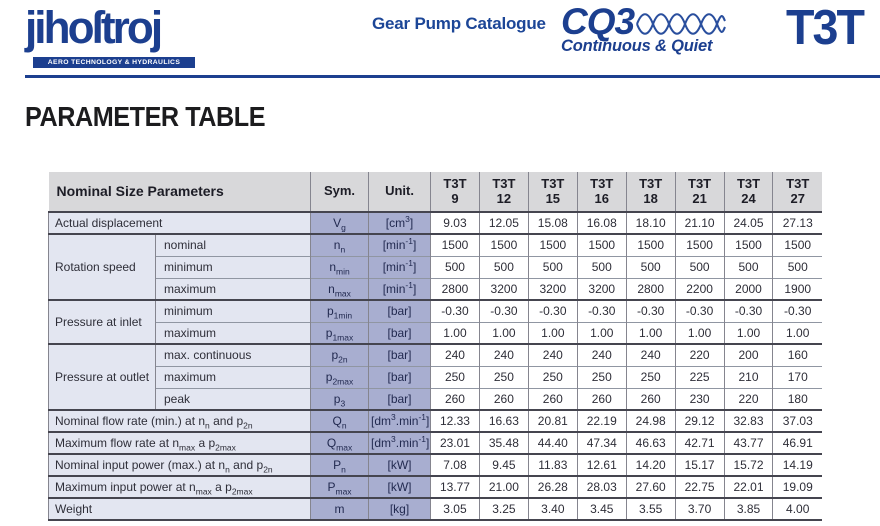 The height and width of the screenshot is (526, 880). Describe the element at coordinates (339, 266) in the screenshot. I see `symbol-cell: nmin` at that location.